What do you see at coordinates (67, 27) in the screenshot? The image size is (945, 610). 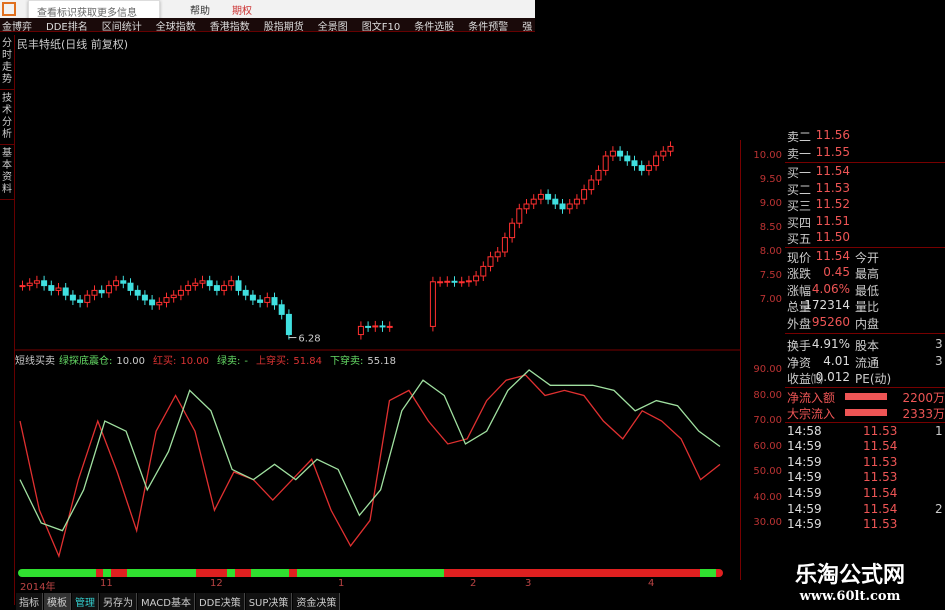 I see `menu-item: DDE排名` at bounding box center [67, 27].